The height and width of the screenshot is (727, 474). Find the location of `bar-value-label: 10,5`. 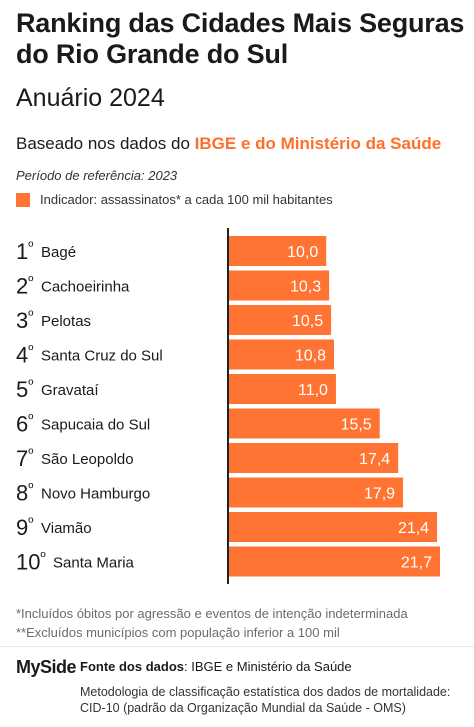

bar-value-label: 10,5 is located at coordinates (307, 321).